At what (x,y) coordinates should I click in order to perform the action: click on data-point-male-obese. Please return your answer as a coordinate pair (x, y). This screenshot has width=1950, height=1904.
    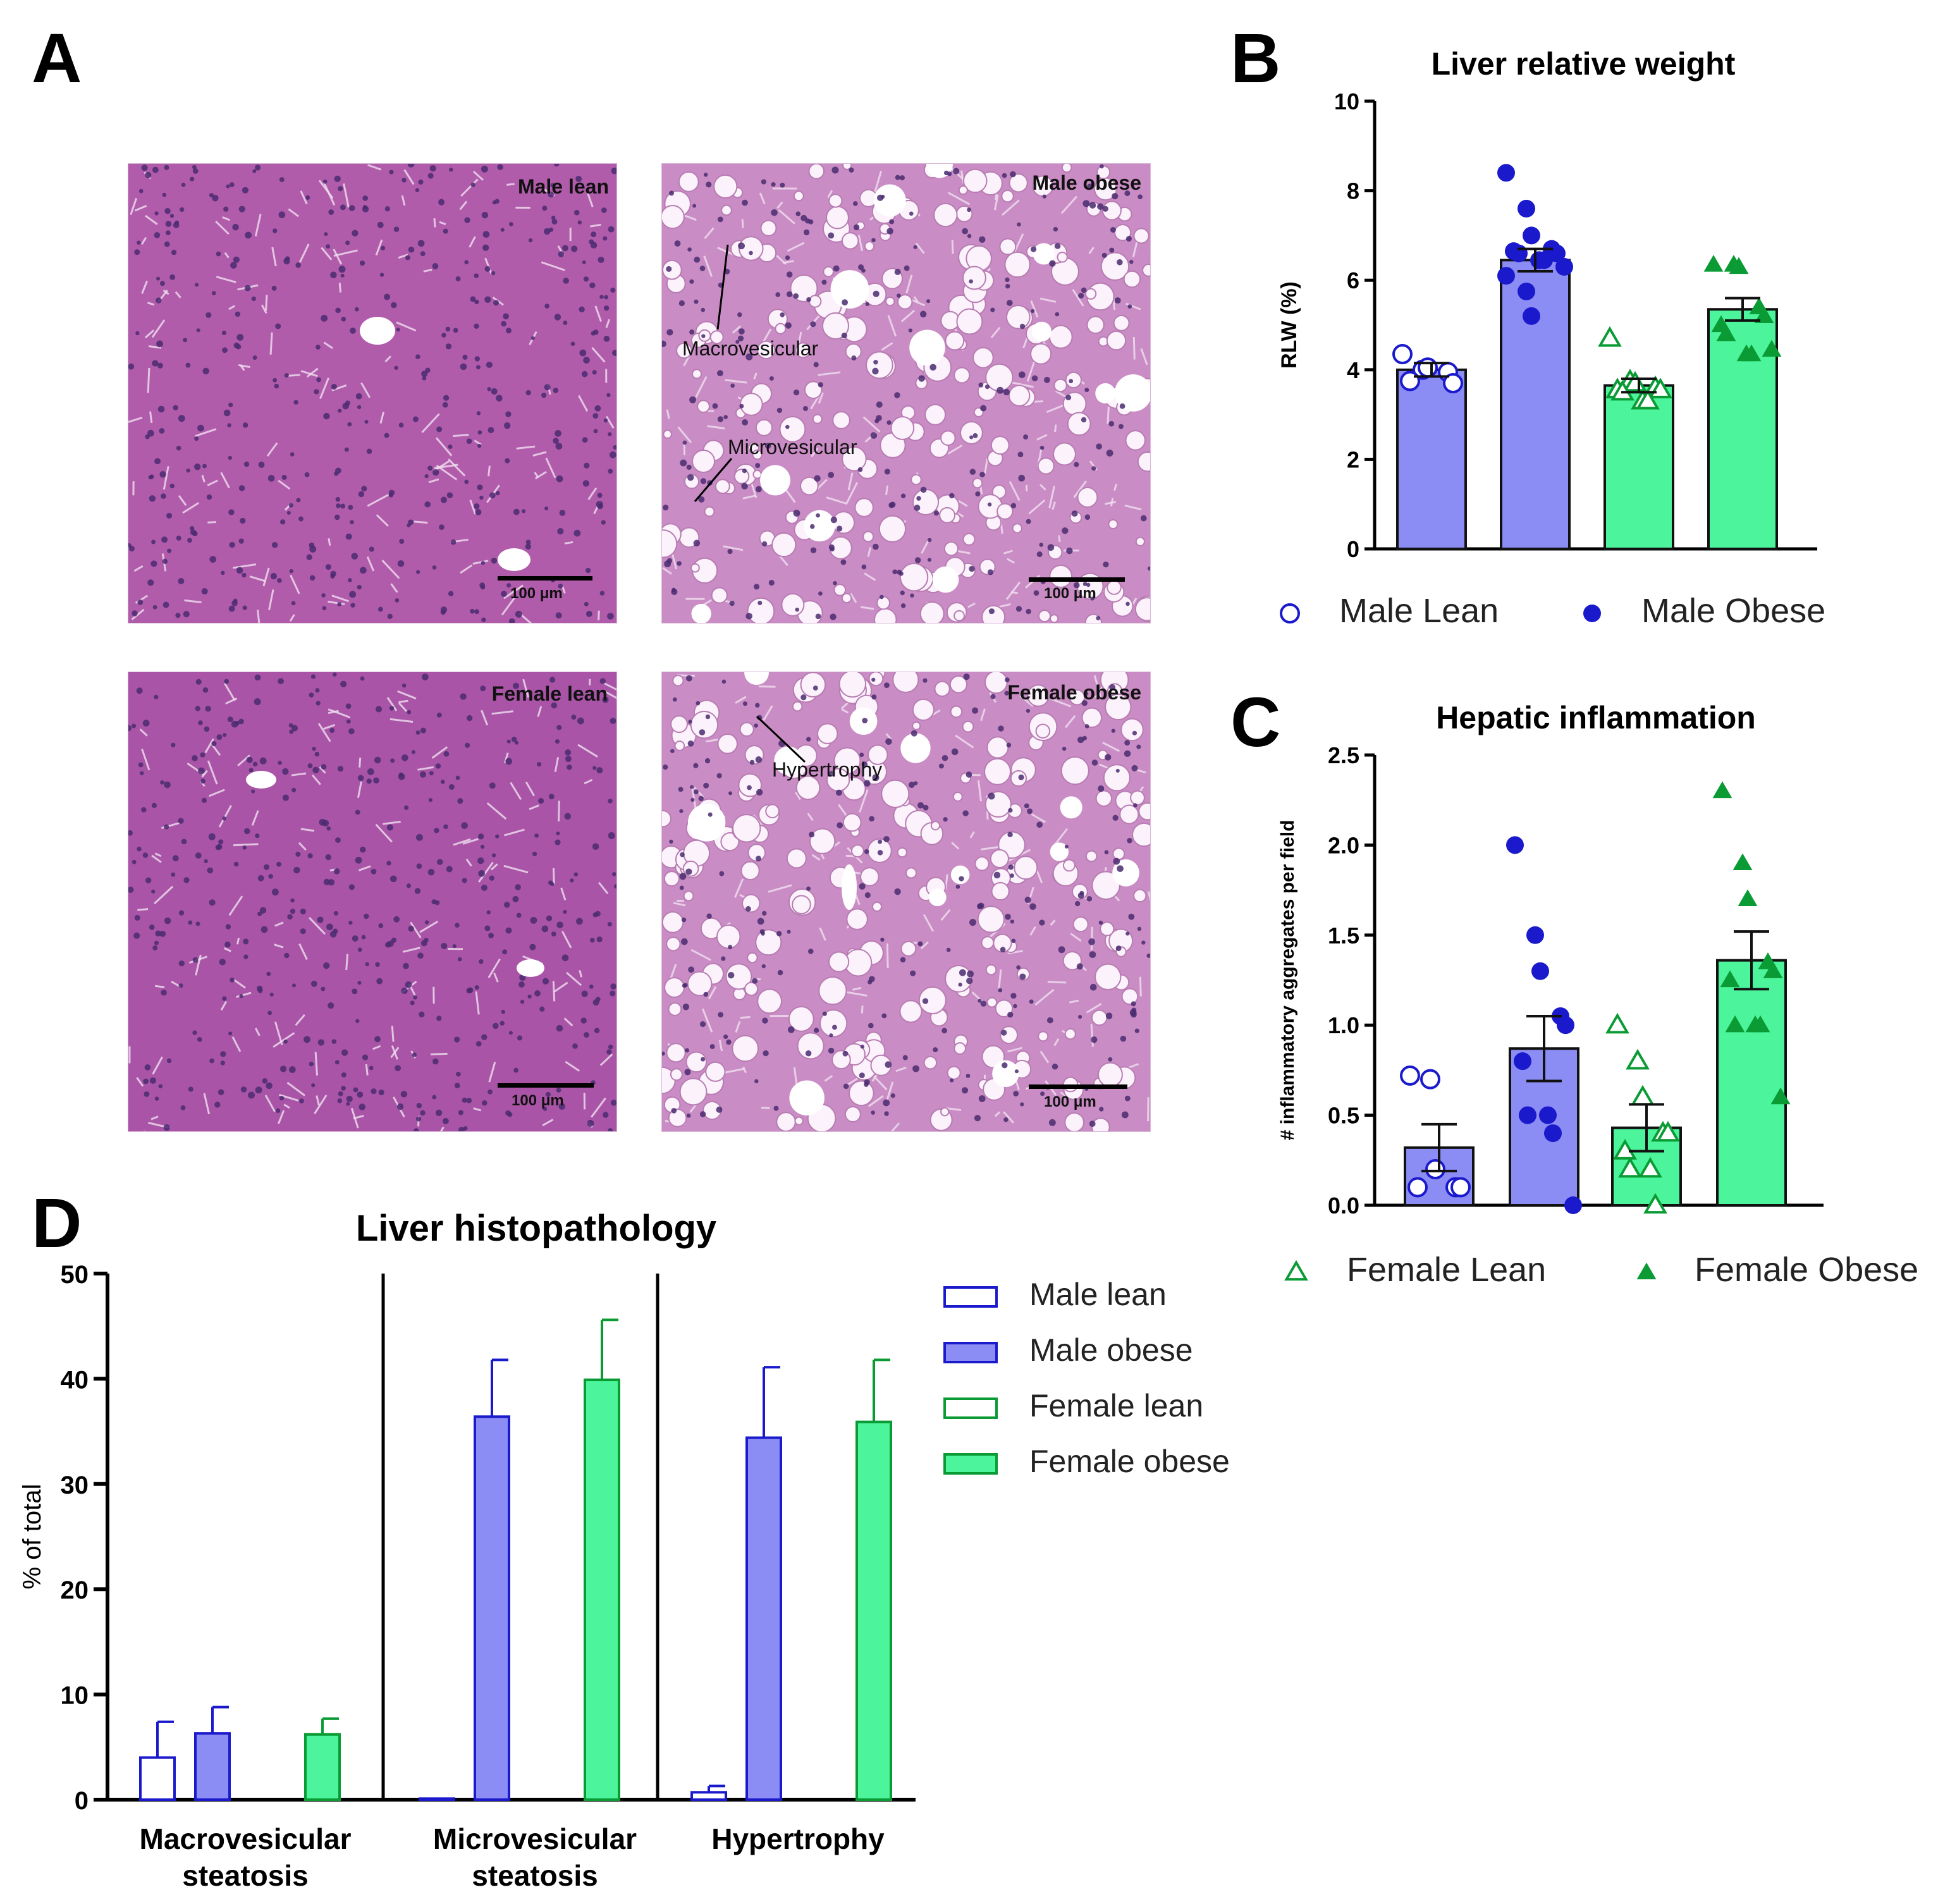
    Looking at the image, I should click on (1535, 935).